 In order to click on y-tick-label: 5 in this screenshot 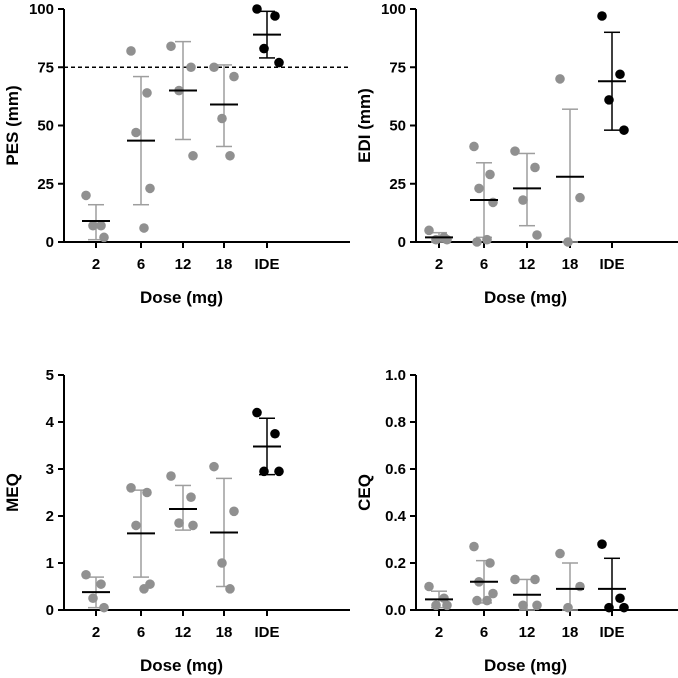, I will do `click(50, 375)`.